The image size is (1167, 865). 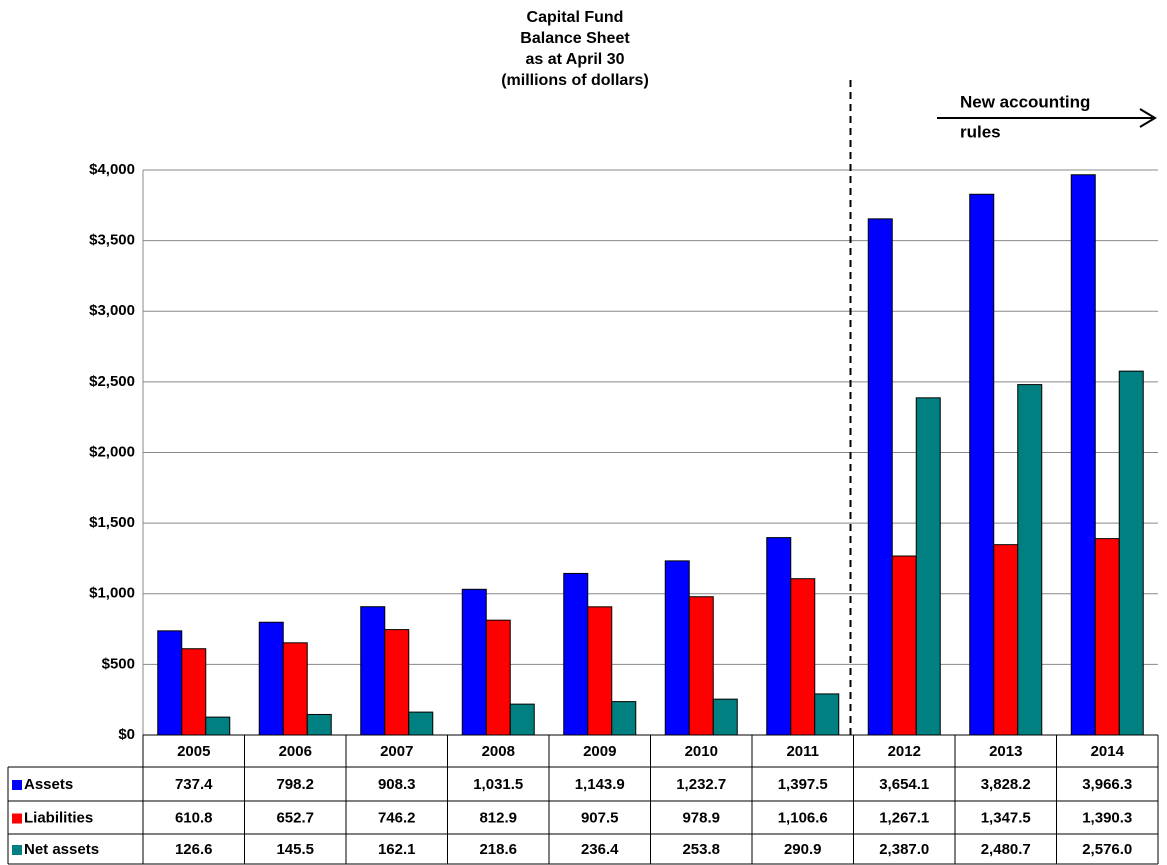 What do you see at coordinates (112, 451) in the screenshot?
I see `y-tick-label: $2,000` at bounding box center [112, 451].